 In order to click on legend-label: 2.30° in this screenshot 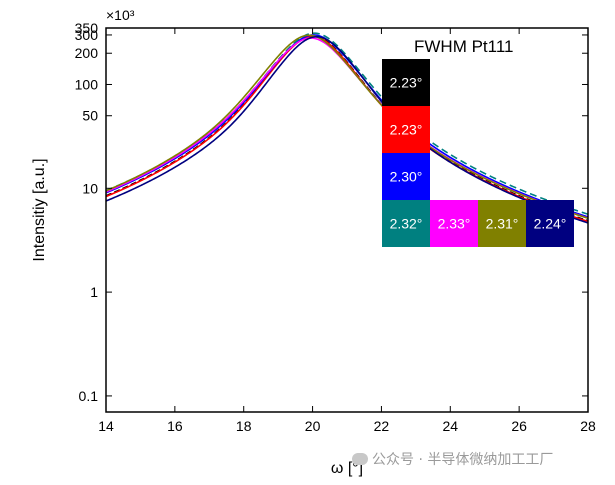, I will do `click(406, 177)`.